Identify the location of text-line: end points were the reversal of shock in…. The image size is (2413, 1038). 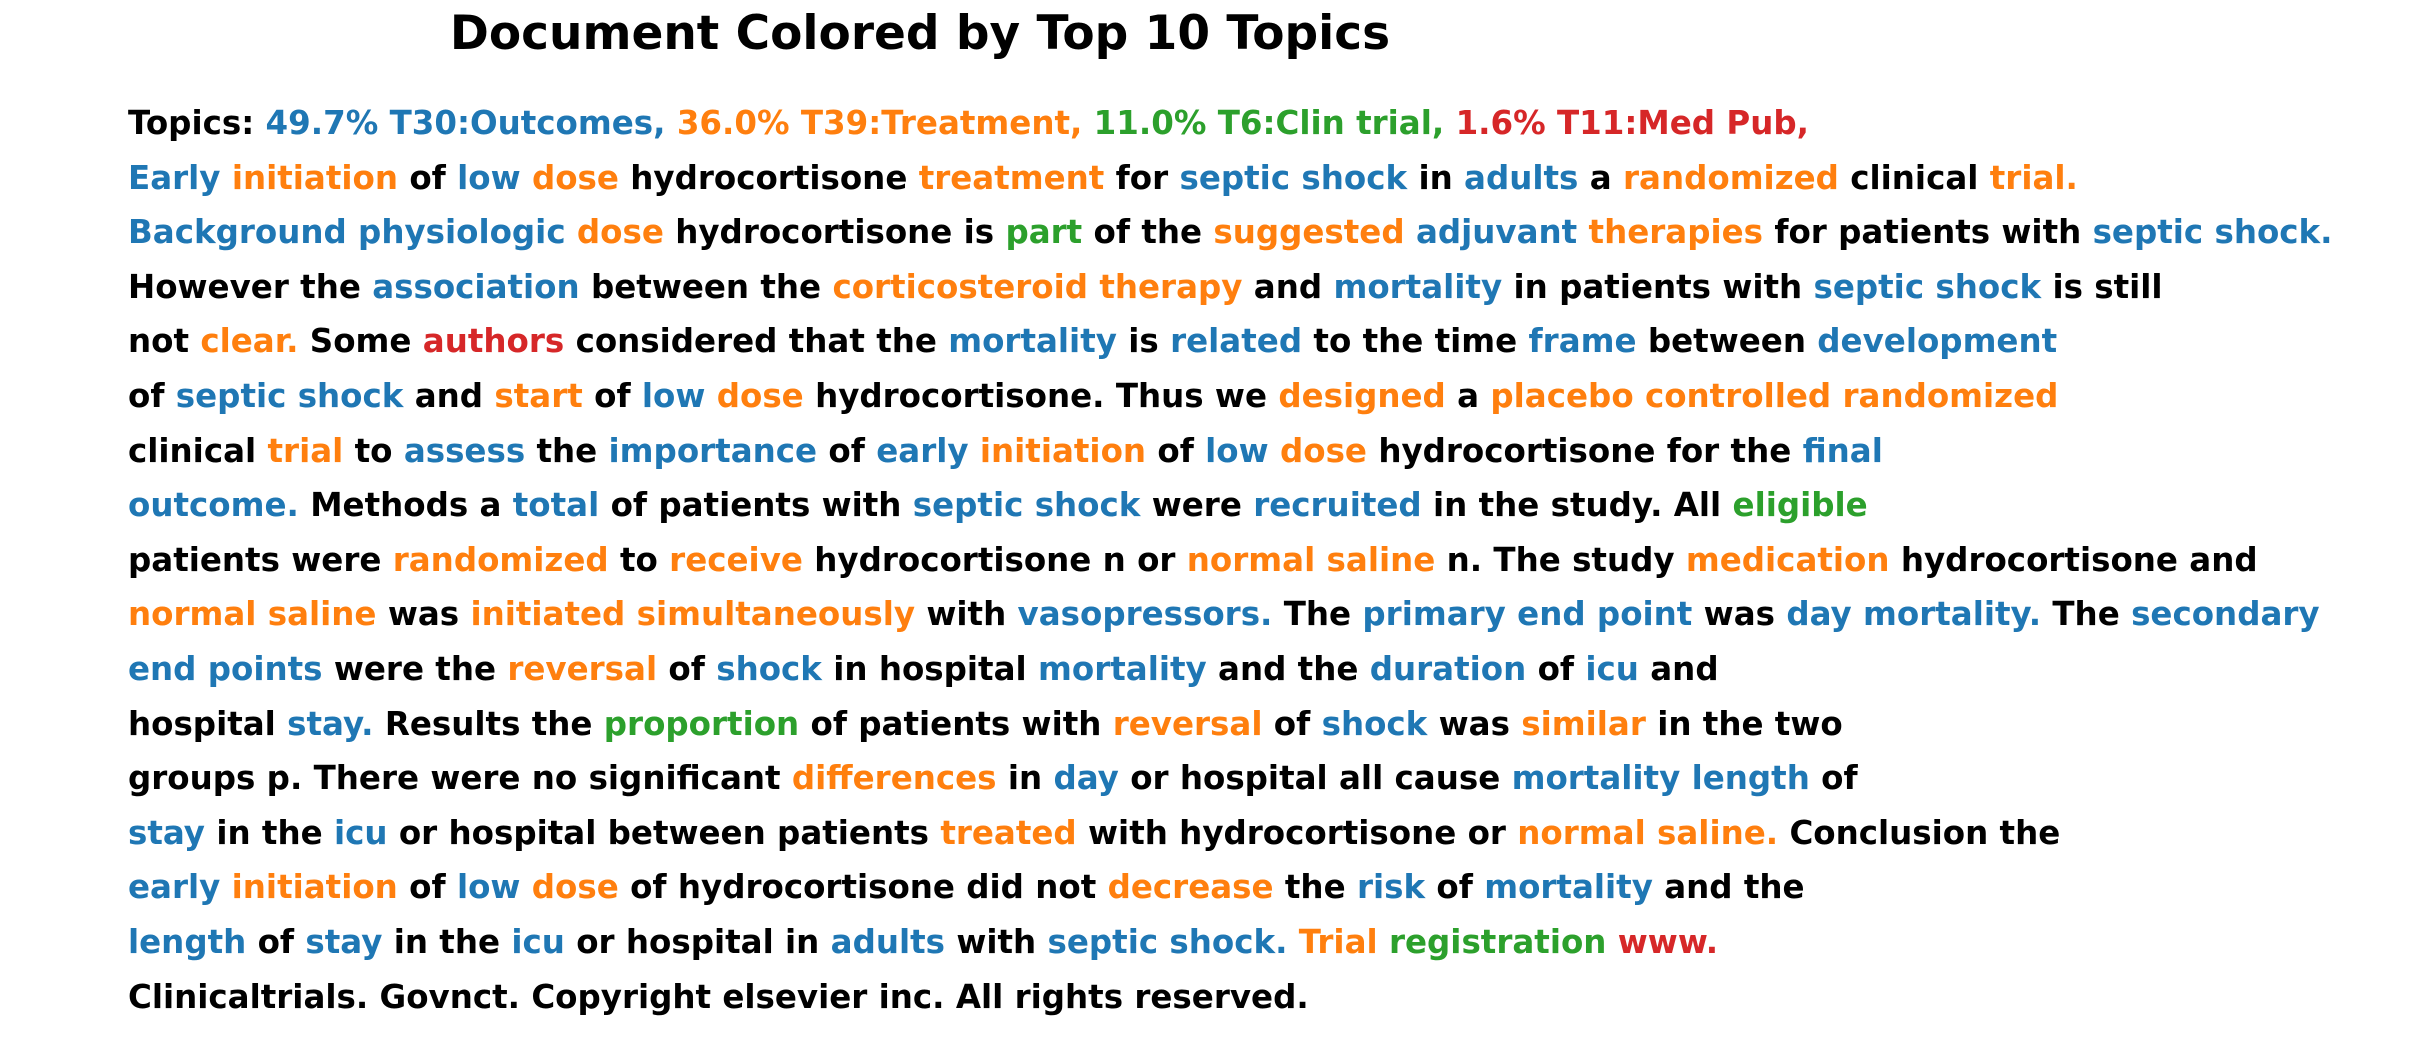
(1230, 669).